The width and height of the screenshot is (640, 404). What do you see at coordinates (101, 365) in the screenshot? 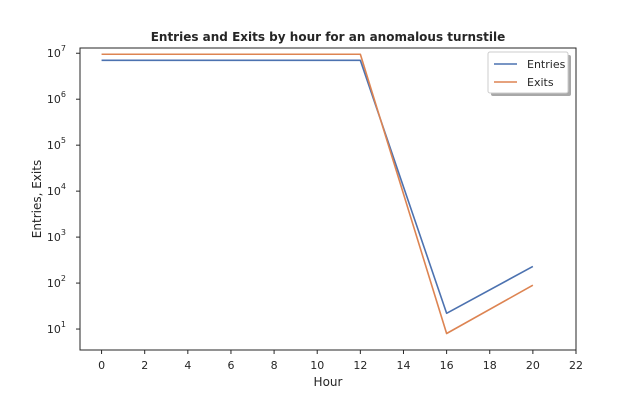
I see `x-tick-label: 0` at bounding box center [101, 365].